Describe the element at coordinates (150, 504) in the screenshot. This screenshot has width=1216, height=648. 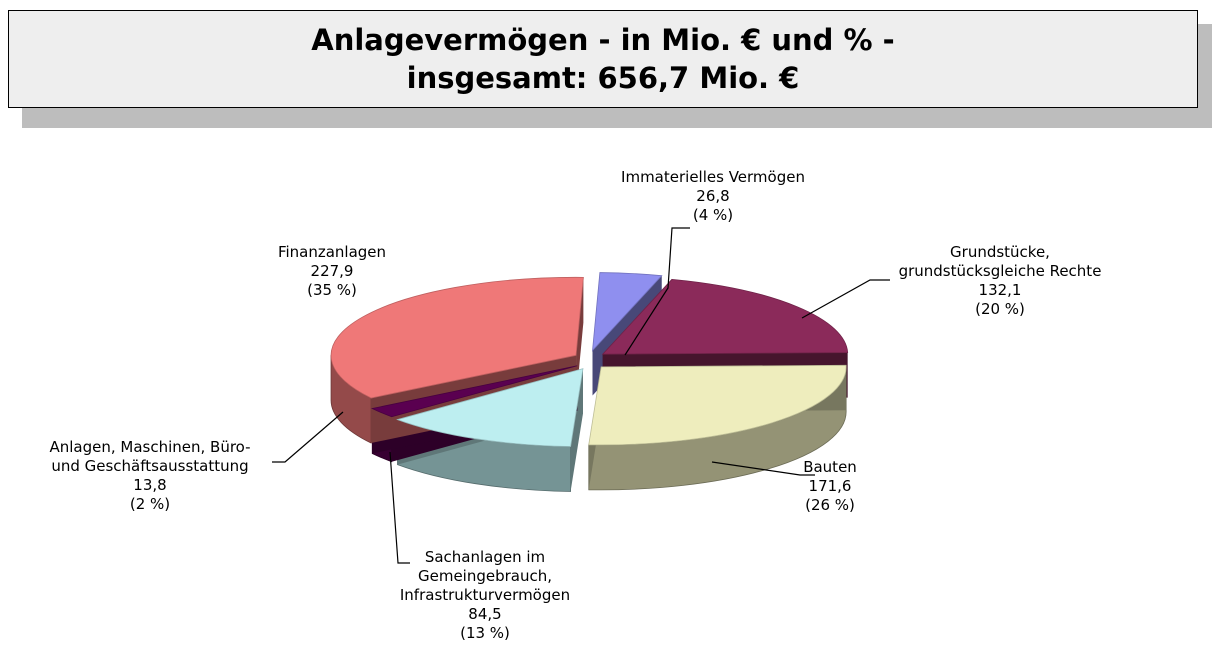
I see `percentage-label: (2 %)` at that location.